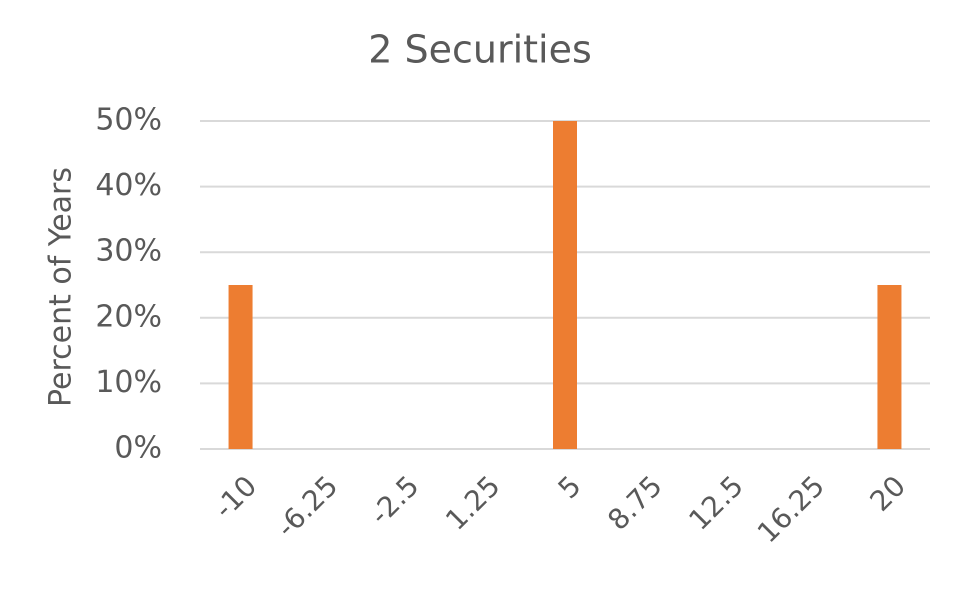  Describe the element at coordinates (888, 493) in the screenshot. I see `x-tick-label: 20` at that location.